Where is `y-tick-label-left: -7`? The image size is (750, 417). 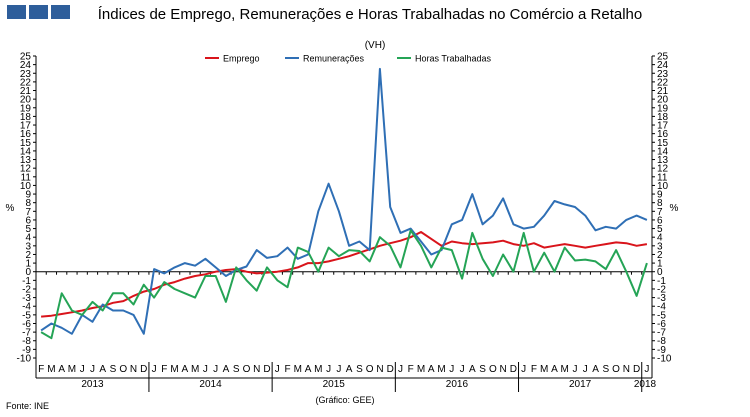
y-tick-label-left: -7 is located at coordinates (26, 333).